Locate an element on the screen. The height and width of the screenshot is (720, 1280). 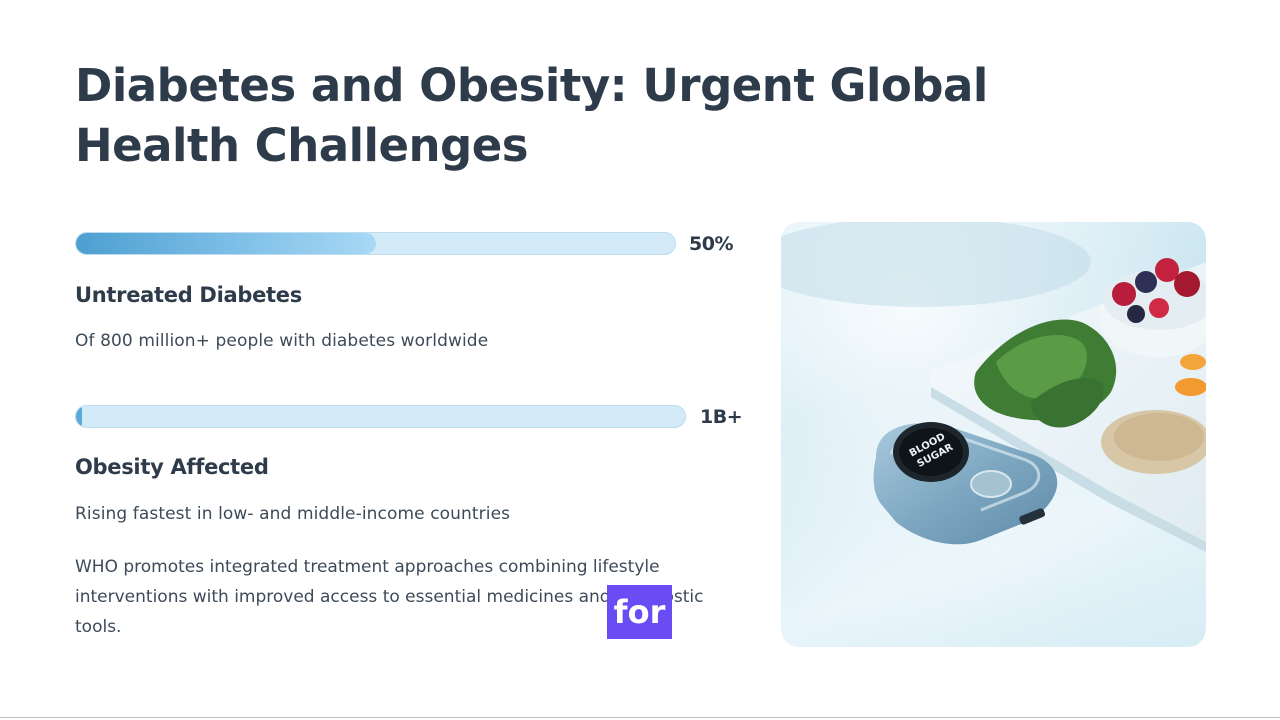
footer-divider is located at coordinates (640, 717).